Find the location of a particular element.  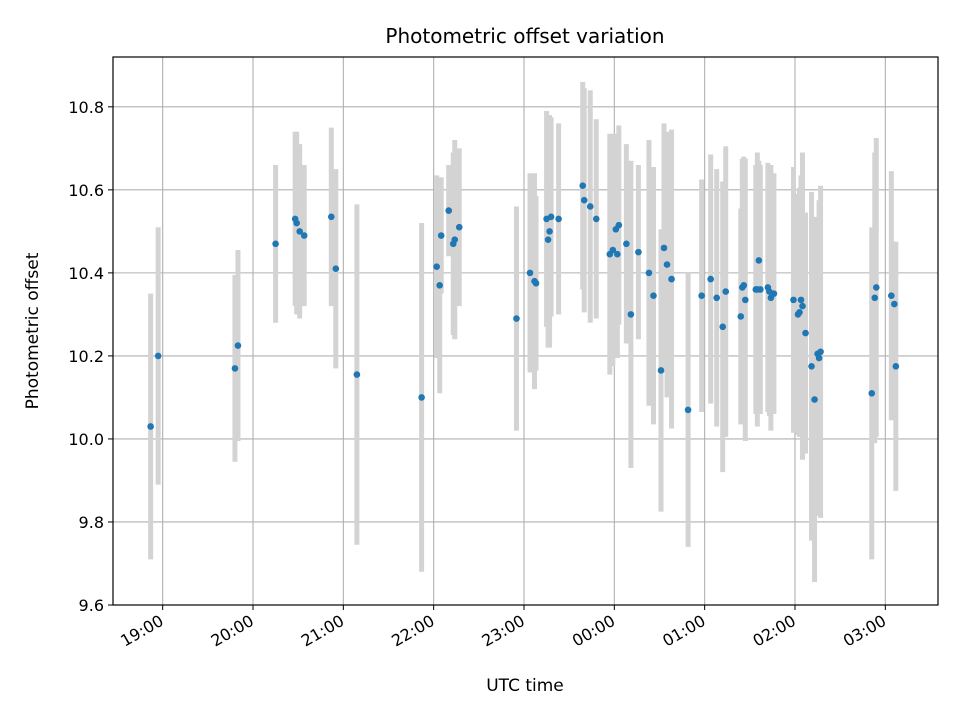

y-tick-label: 10.2 is located at coordinates (86, 356).